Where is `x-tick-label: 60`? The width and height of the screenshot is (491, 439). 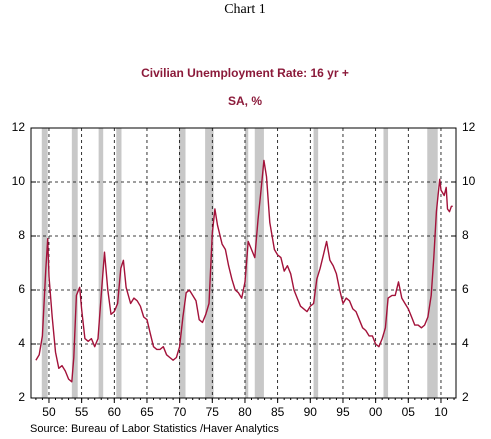 x-tick-label: 60 is located at coordinates (115, 412).